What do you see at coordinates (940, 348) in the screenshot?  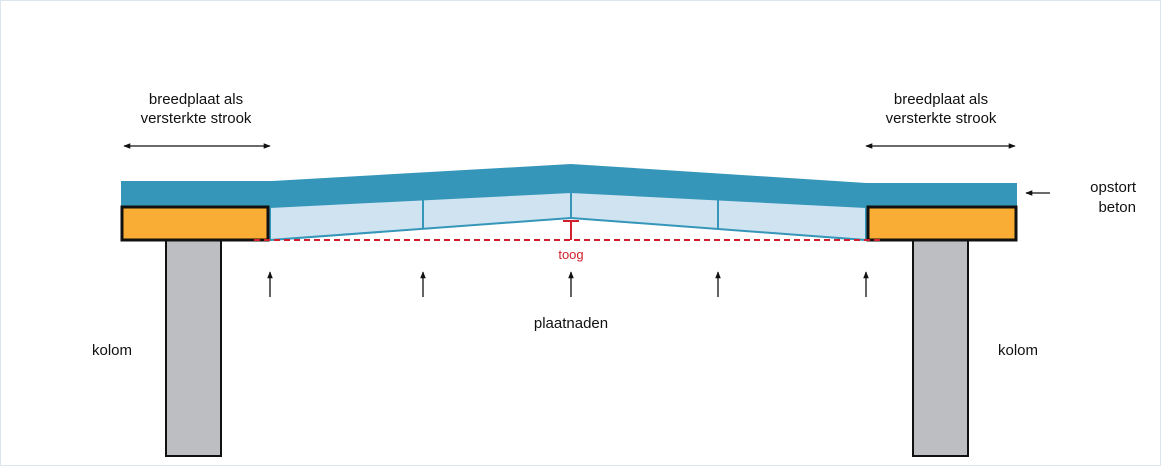 I see `right-column` at bounding box center [940, 348].